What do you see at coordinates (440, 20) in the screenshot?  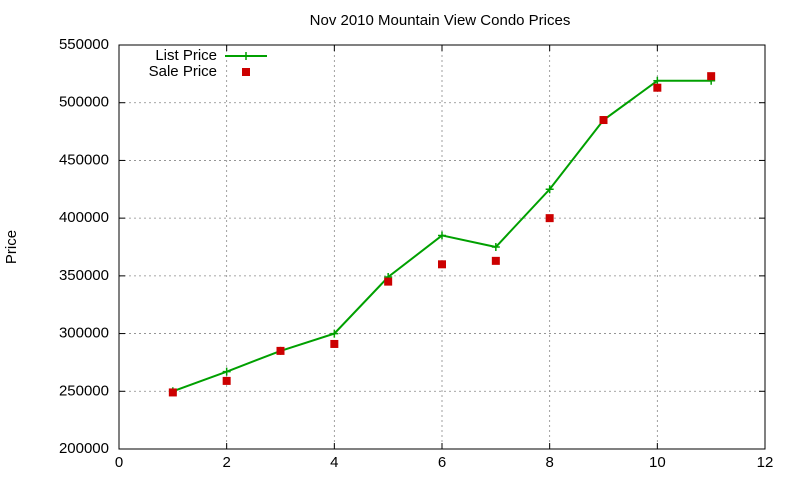 I see `chart-title: Nov 2010 Mountain View Condo Prices` at bounding box center [440, 20].